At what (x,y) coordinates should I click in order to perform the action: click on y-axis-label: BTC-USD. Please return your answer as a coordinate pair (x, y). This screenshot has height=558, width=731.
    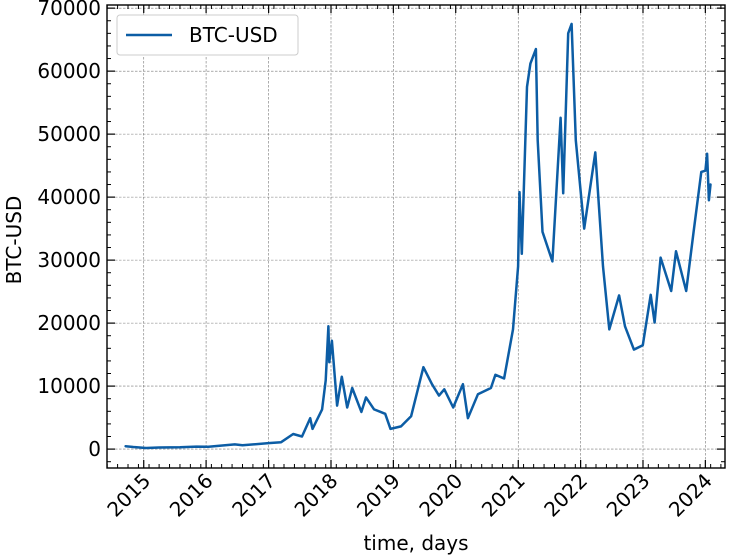
    Looking at the image, I should click on (14, 240).